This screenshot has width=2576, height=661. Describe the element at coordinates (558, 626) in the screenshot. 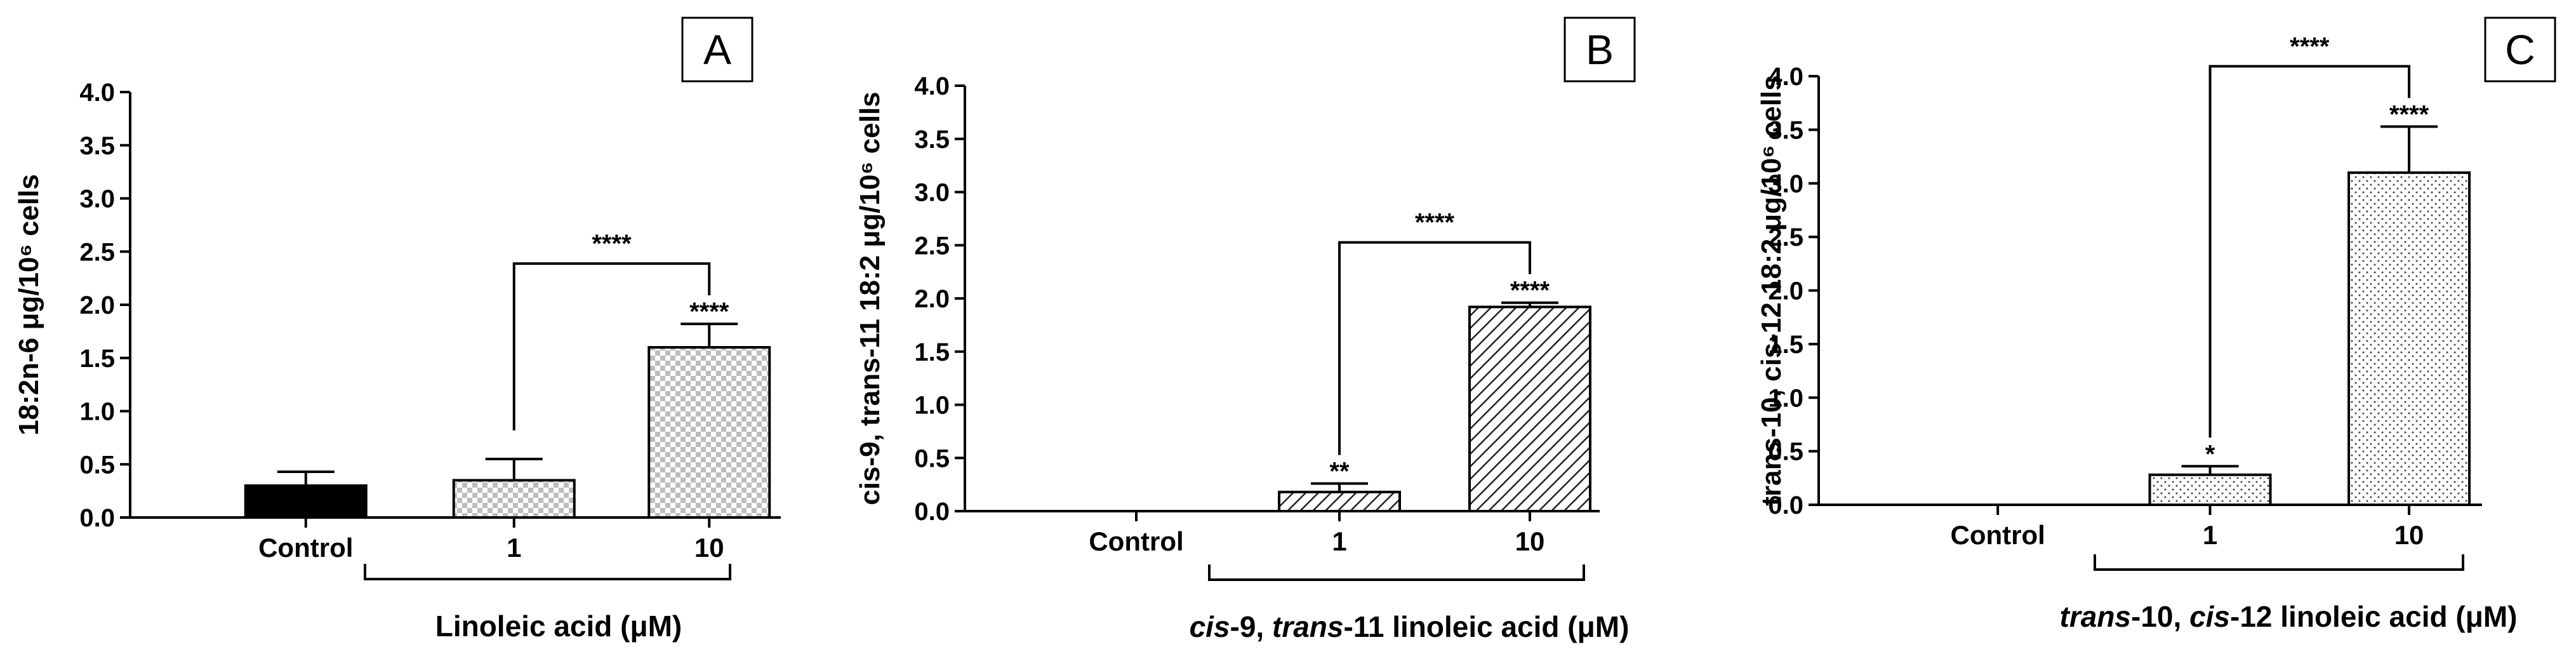

I see `x-axis-label: Linoleic acid (μM)` at that location.